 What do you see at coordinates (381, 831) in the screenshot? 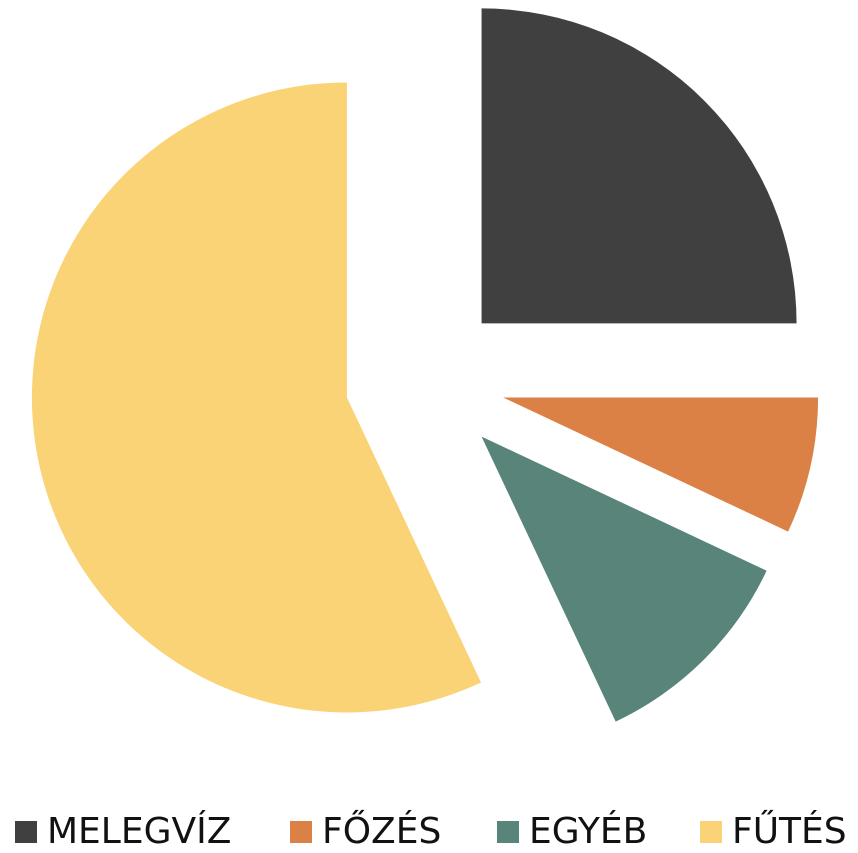
I see `legend-label: FŐZÉS` at bounding box center [381, 831].